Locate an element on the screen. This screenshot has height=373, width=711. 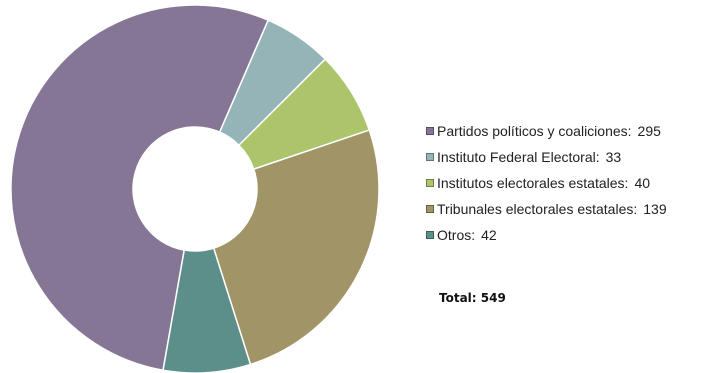
legend-value: 295 is located at coordinates (649, 131).